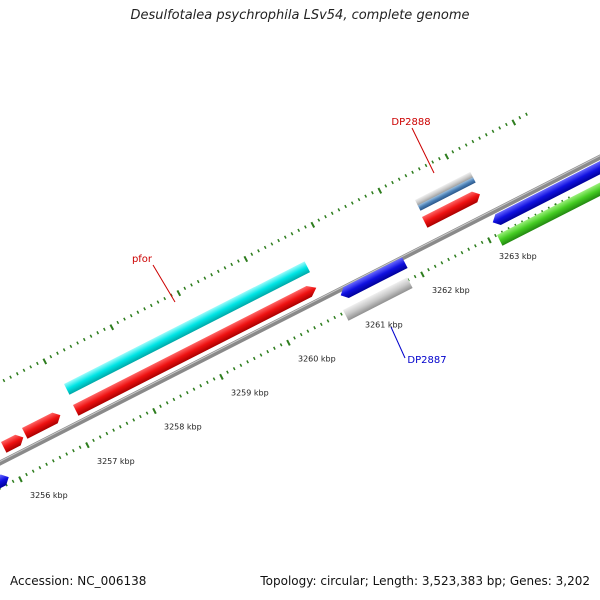 This screenshot has width=600, height=600. Describe the element at coordinates (451, 209) in the screenshot. I see `dp2888-cds` at that location.